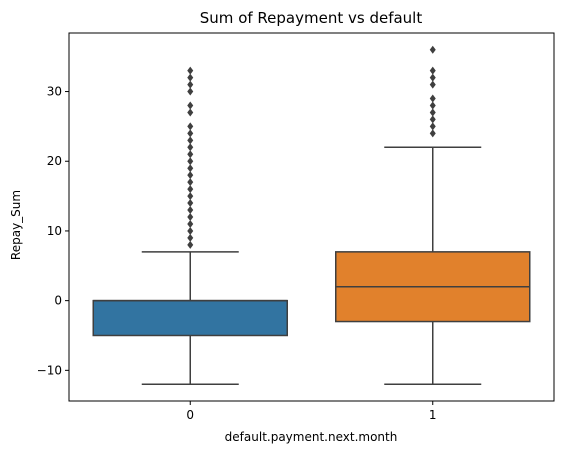 The width and height of the screenshot is (574, 455). I want to click on y-tick-label: 20, so click(54, 161).